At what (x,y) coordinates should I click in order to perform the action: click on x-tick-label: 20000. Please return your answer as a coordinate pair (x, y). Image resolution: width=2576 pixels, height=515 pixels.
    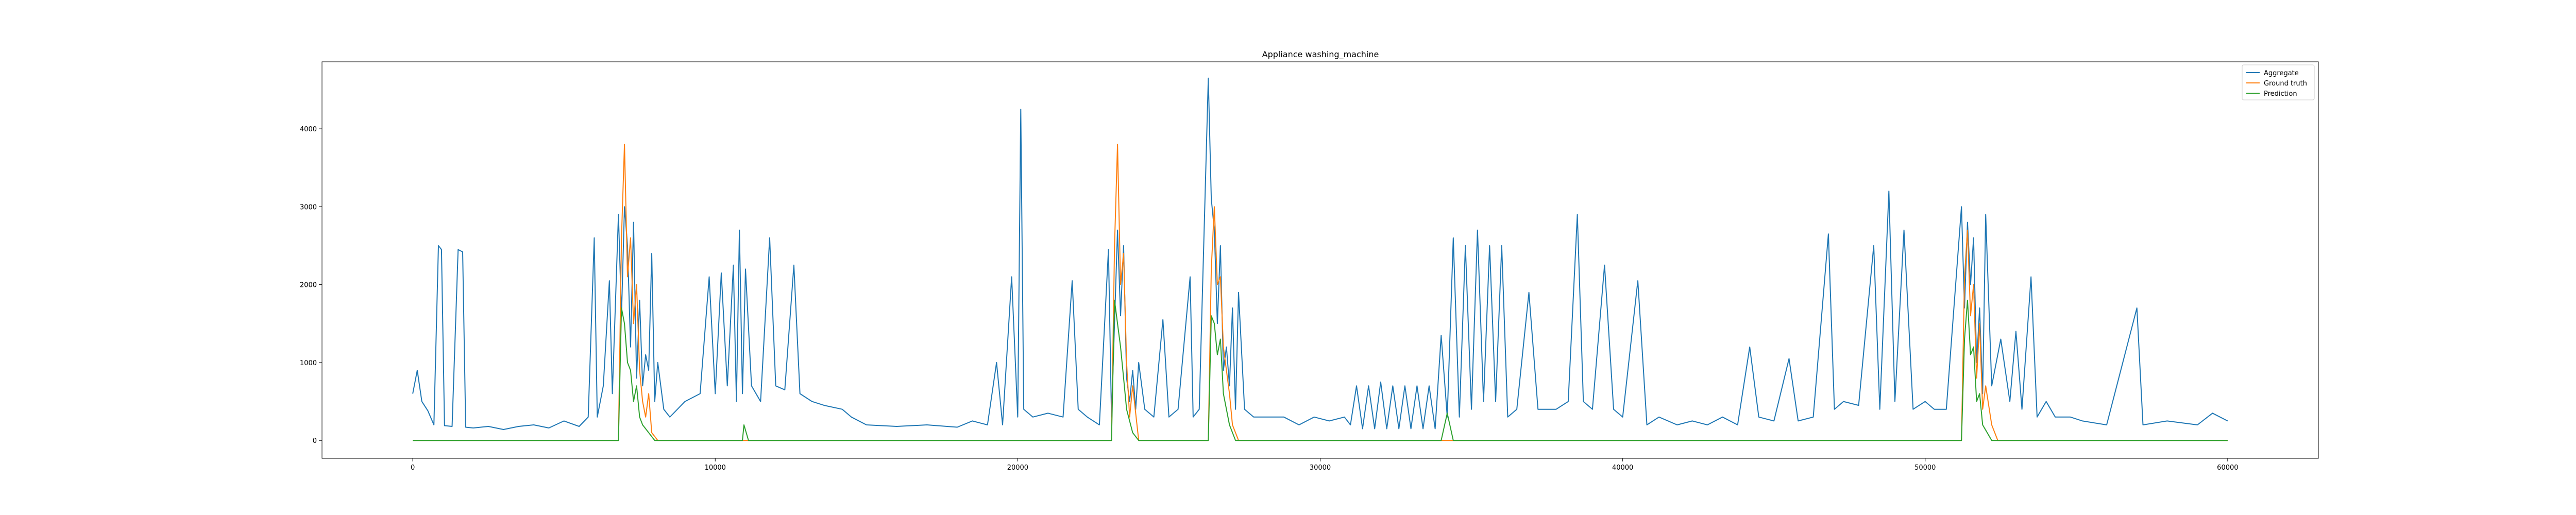
    Looking at the image, I should click on (1017, 468).